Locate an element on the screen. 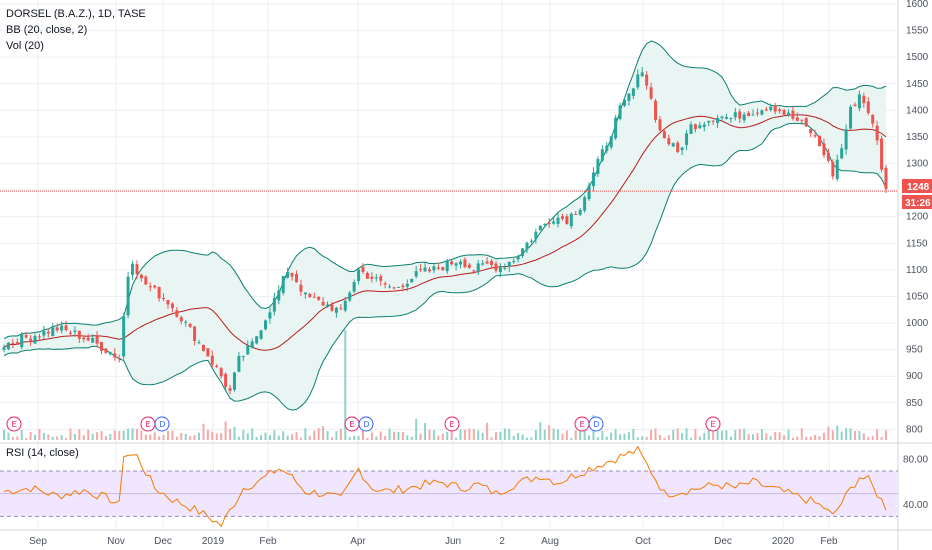  legend-rsi: RSI (14, close) is located at coordinates (42, 453).